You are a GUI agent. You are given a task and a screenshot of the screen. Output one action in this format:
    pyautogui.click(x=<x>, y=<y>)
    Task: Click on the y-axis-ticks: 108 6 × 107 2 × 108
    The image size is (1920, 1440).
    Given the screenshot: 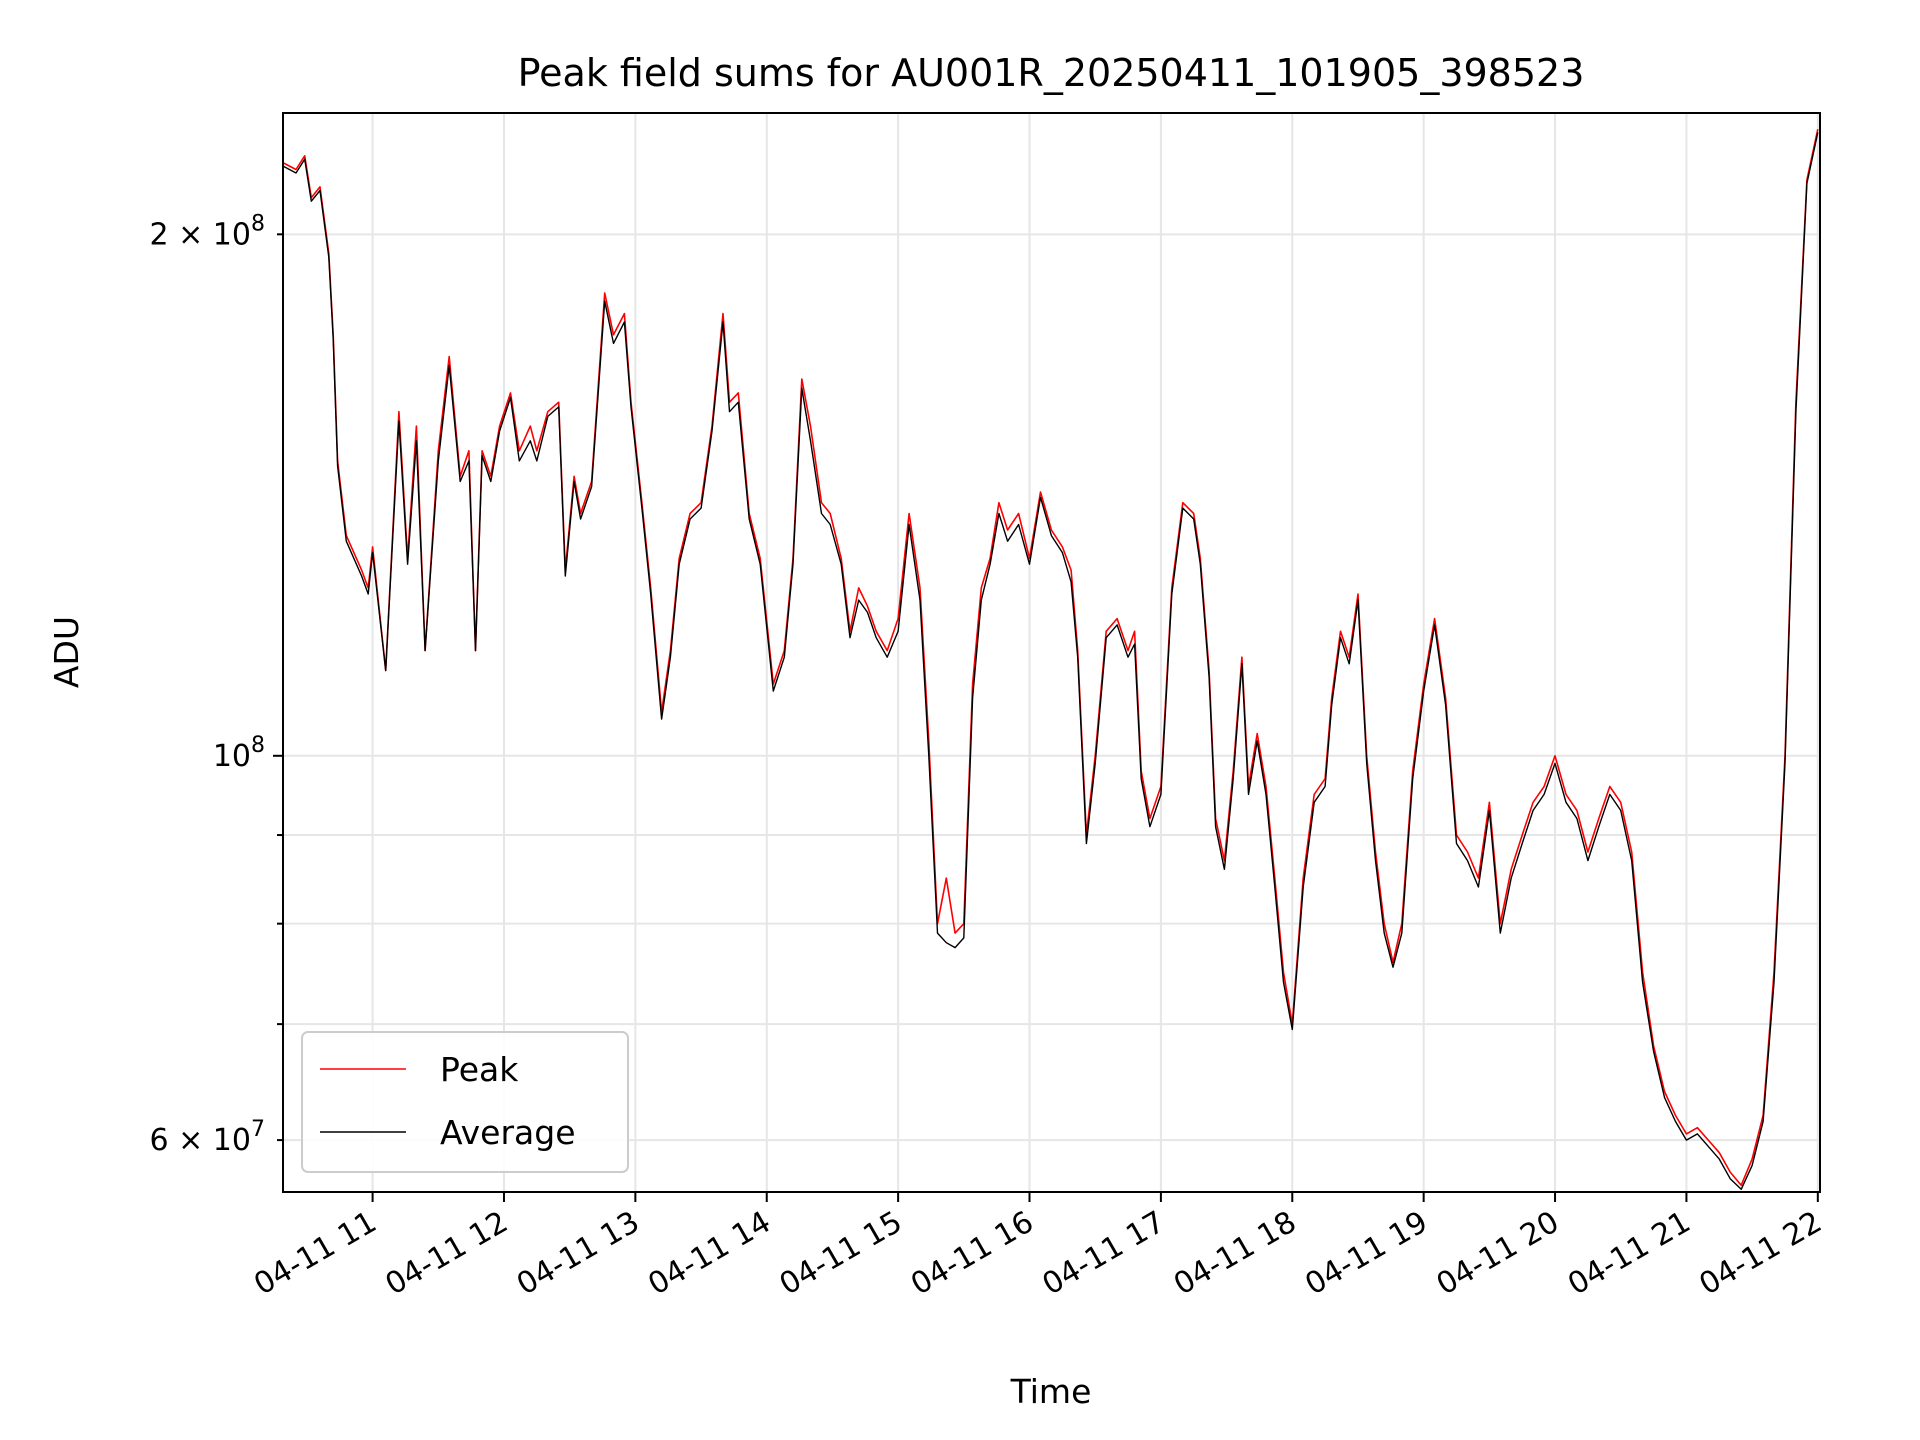 What is the action you would take?
    pyautogui.click(x=216, y=684)
    